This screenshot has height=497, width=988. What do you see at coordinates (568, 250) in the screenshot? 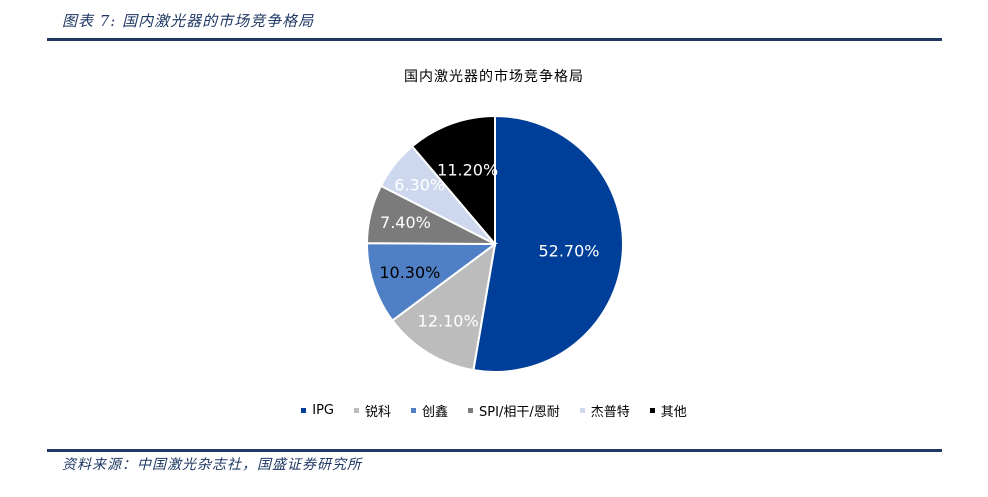
I see `slice-label-0: 52.70%` at bounding box center [568, 250].